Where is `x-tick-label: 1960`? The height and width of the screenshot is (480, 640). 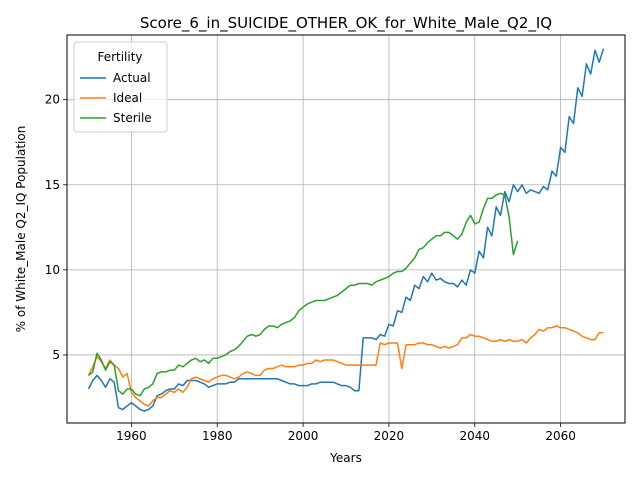
x-tick-label: 1960 is located at coordinates (131, 436).